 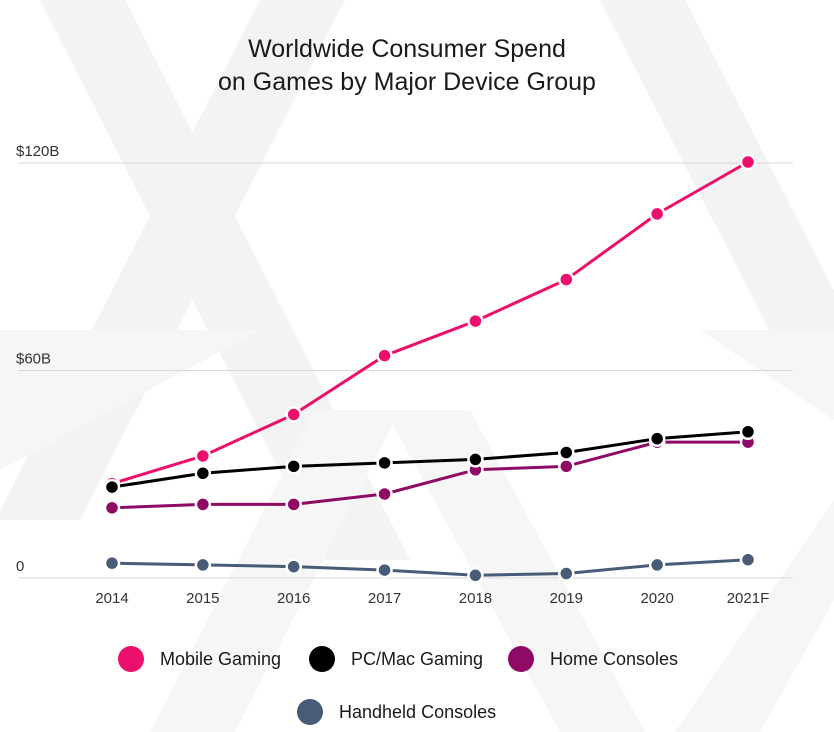 What do you see at coordinates (33, 359) in the screenshot?
I see `y-tick-label: $60B` at bounding box center [33, 359].